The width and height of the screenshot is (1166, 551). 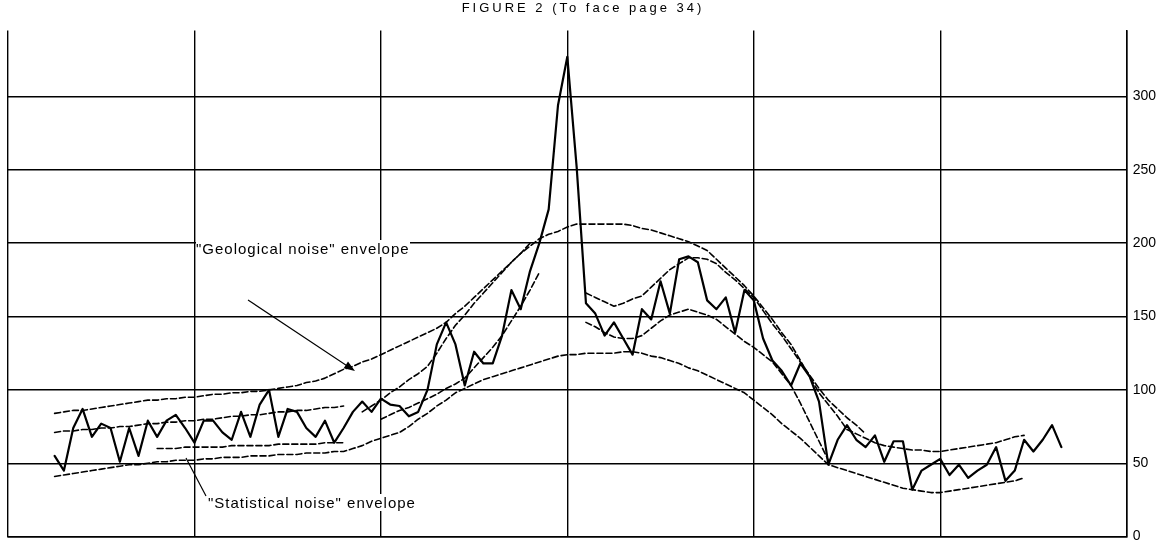 What do you see at coordinates (1144, 168) in the screenshot?
I see `y-tick-label: 250` at bounding box center [1144, 168].